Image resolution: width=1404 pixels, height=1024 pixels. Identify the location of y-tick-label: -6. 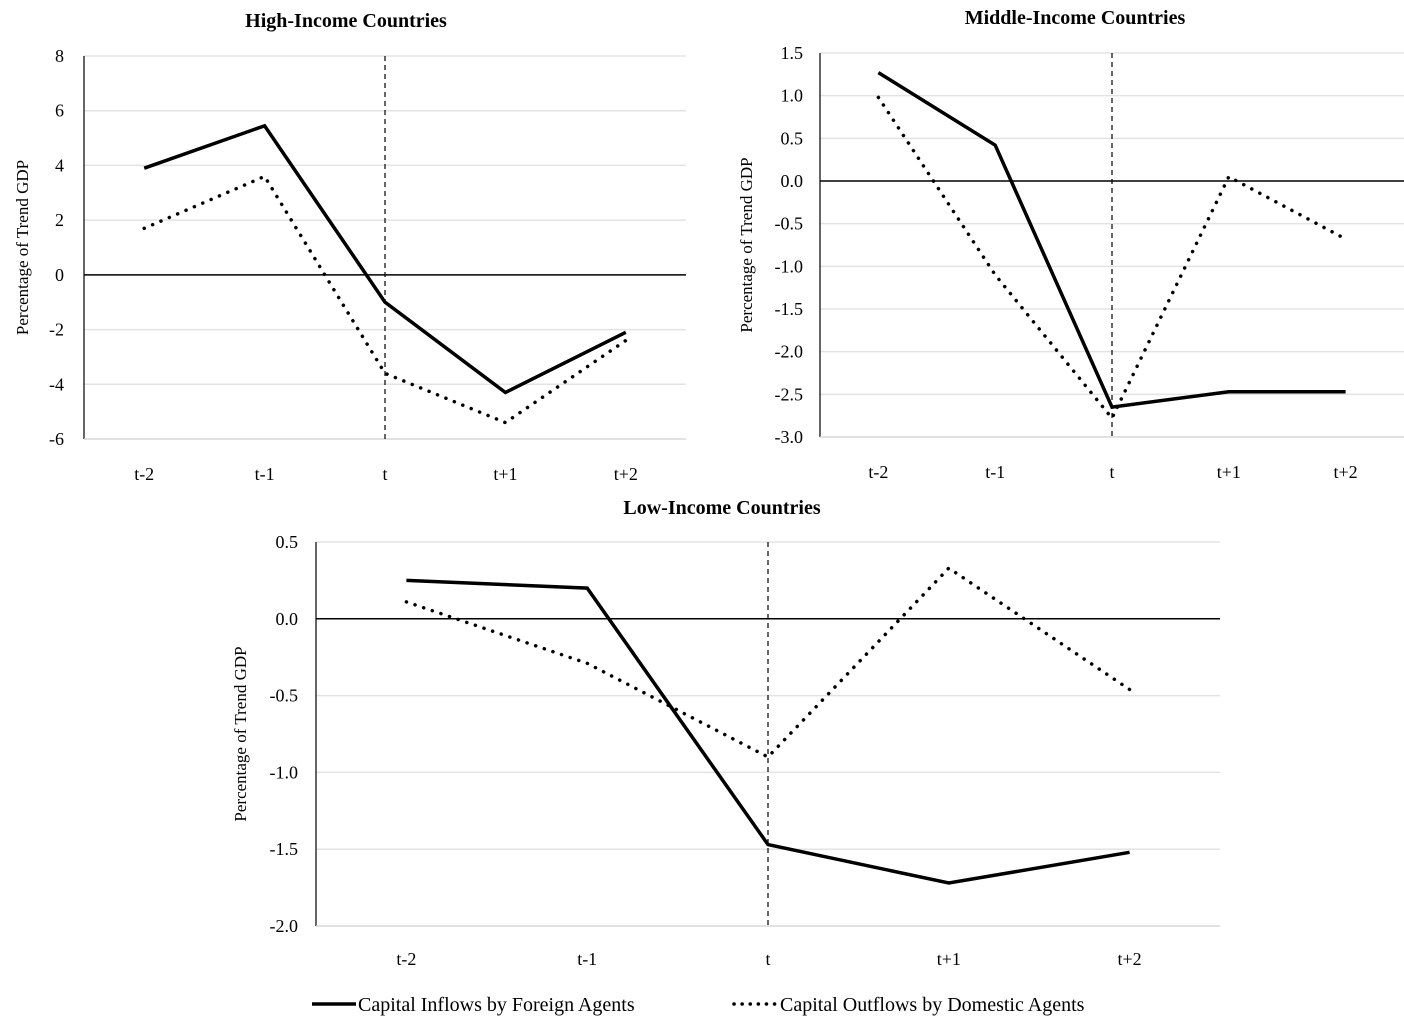
(56, 439).